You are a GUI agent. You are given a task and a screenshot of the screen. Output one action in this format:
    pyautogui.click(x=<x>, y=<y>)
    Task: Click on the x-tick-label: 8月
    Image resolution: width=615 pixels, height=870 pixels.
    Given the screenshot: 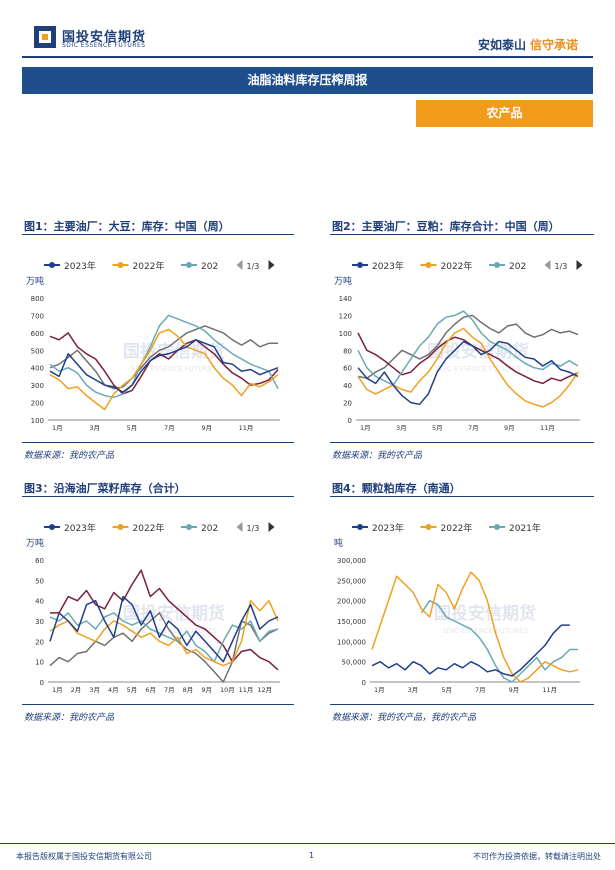 What is the action you would take?
    pyautogui.click(x=188, y=690)
    